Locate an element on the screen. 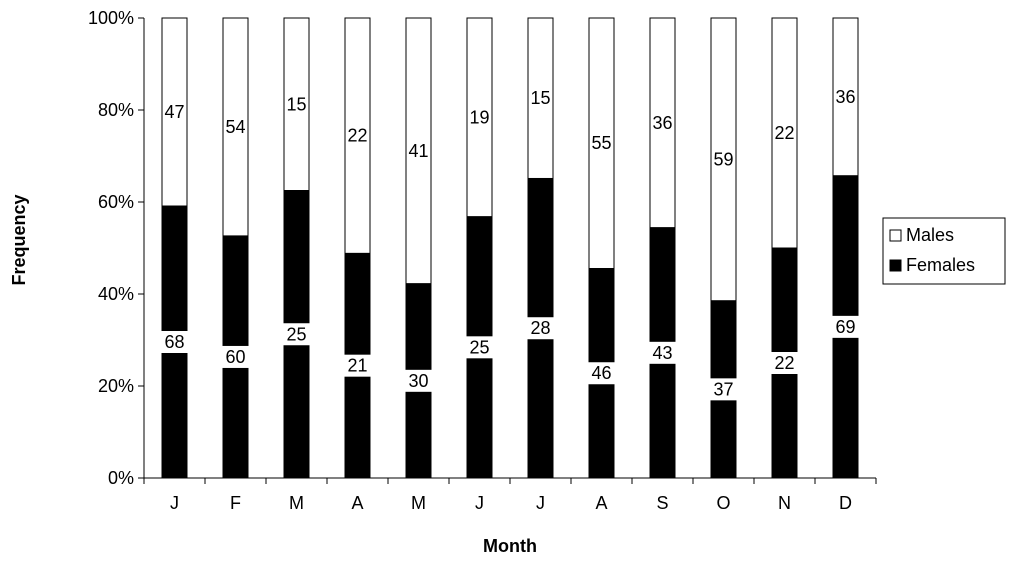 The height and width of the screenshot is (563, 1009). legend-swatch-females is located at coordinates (895, 265).